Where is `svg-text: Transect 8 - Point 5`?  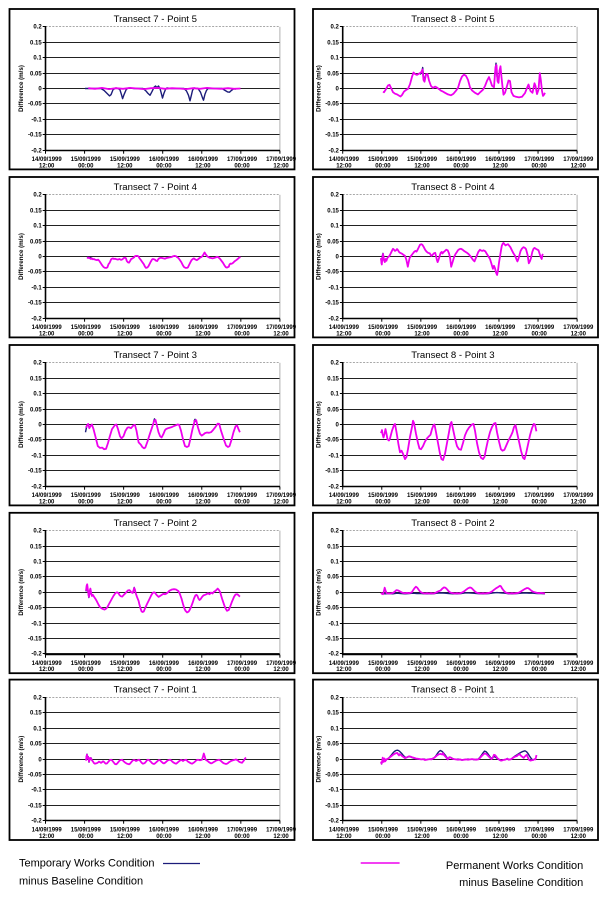 svg-text: Transect 8 - Point 5 is located at coordinates (452, 19).